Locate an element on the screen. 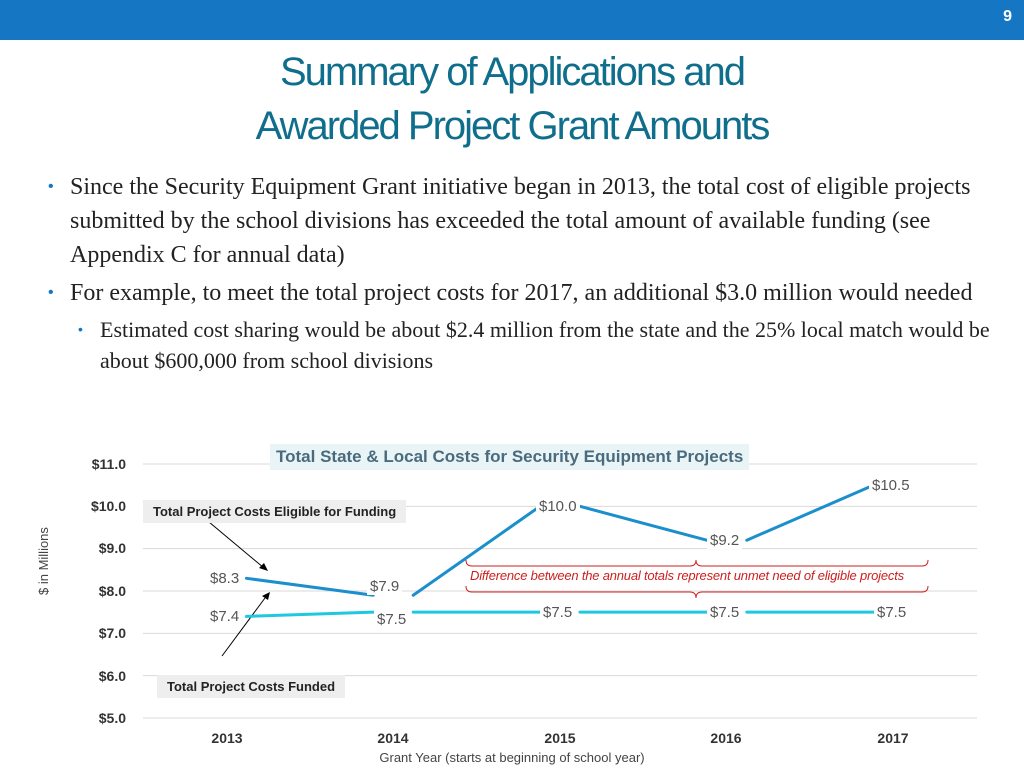 The width and height of the screenshot is (1024, 768). y-tick-label: $8.0 is located at coordinates (112, 591).